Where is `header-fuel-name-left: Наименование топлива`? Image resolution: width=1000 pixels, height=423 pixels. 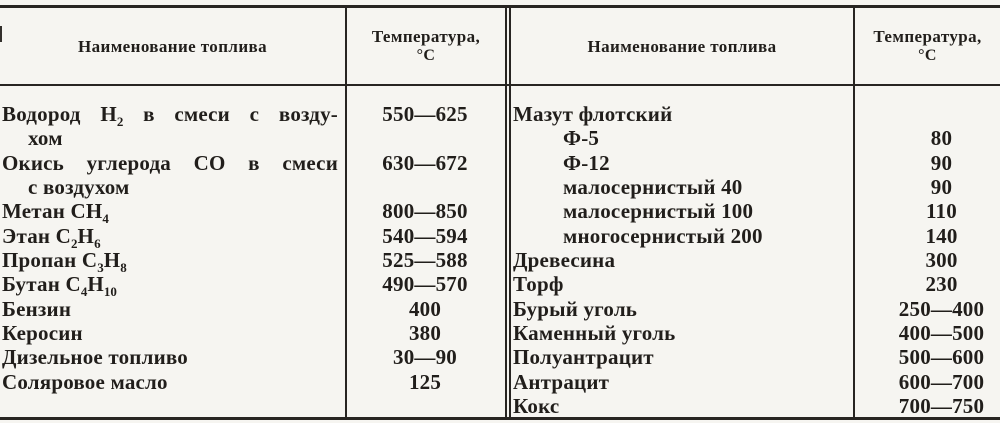
header-fuel-name-left: Наименование топлива is located at coordinates (172, 46).